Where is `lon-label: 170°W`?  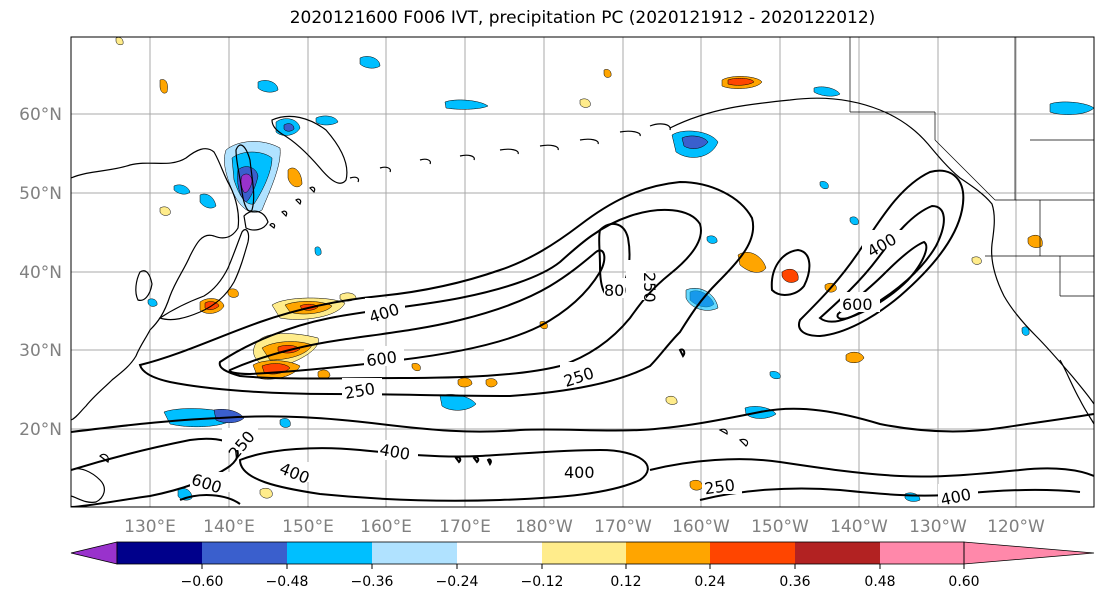
lon-label: 170°W is located at coordinates (623, 527).